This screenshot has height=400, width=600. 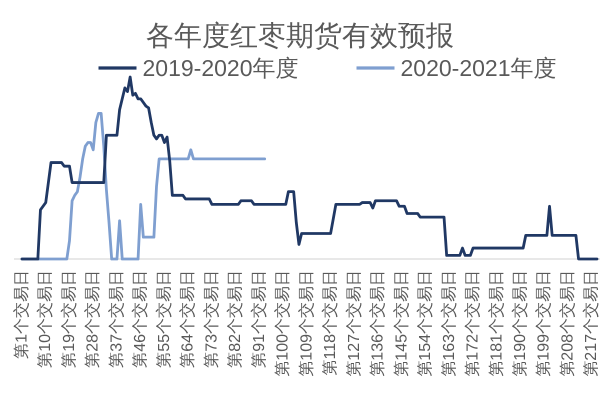 I want to click on x-tick-label: 第118个交易日, so click(x=330, y=323).